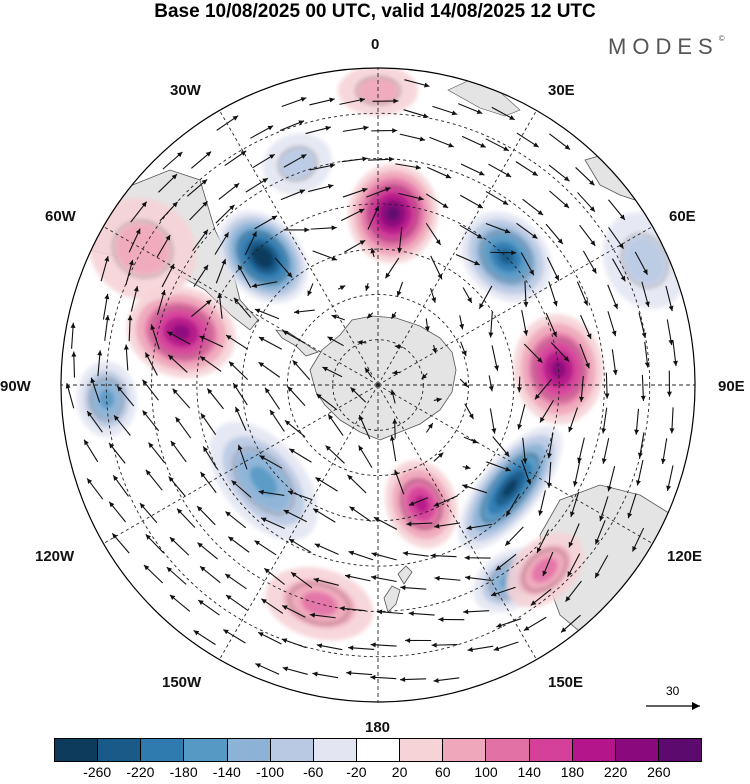 The image size is (750, 784). What do you see at coordinates (731, 387) in the screenshot?
I see `lon-label-90e: 90E` at bounding box center [731, 387].